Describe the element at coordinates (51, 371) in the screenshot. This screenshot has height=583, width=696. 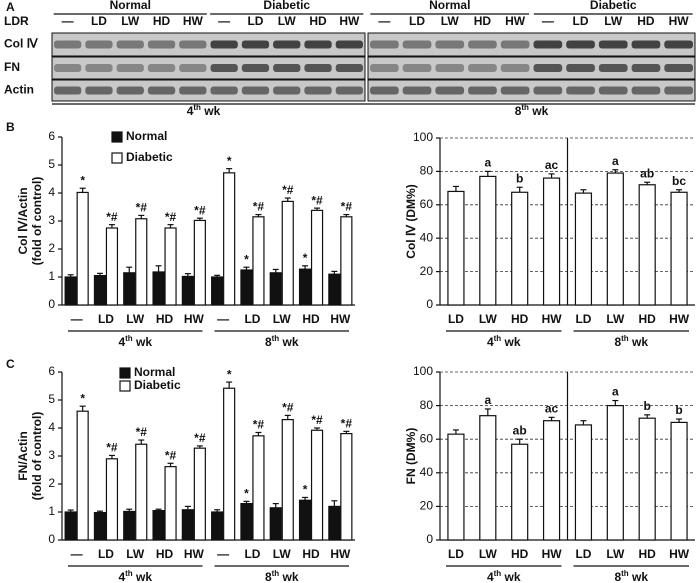
I see `y-tick-label: 6` at that location.